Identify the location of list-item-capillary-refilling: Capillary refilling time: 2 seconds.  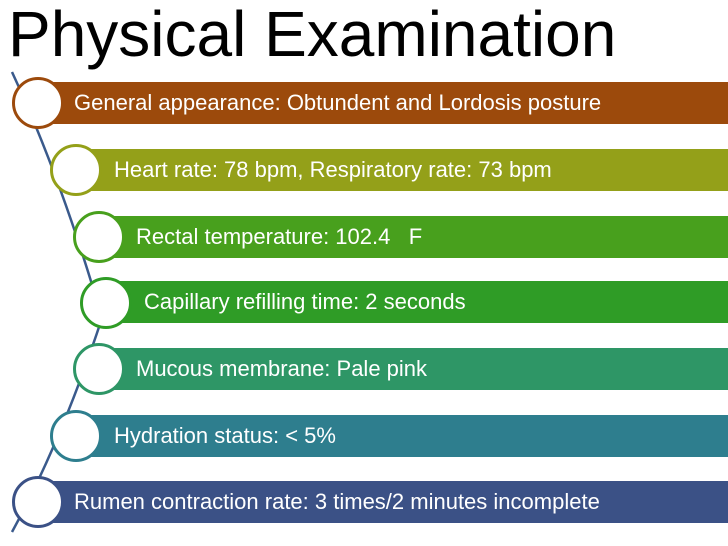
(418, 302).